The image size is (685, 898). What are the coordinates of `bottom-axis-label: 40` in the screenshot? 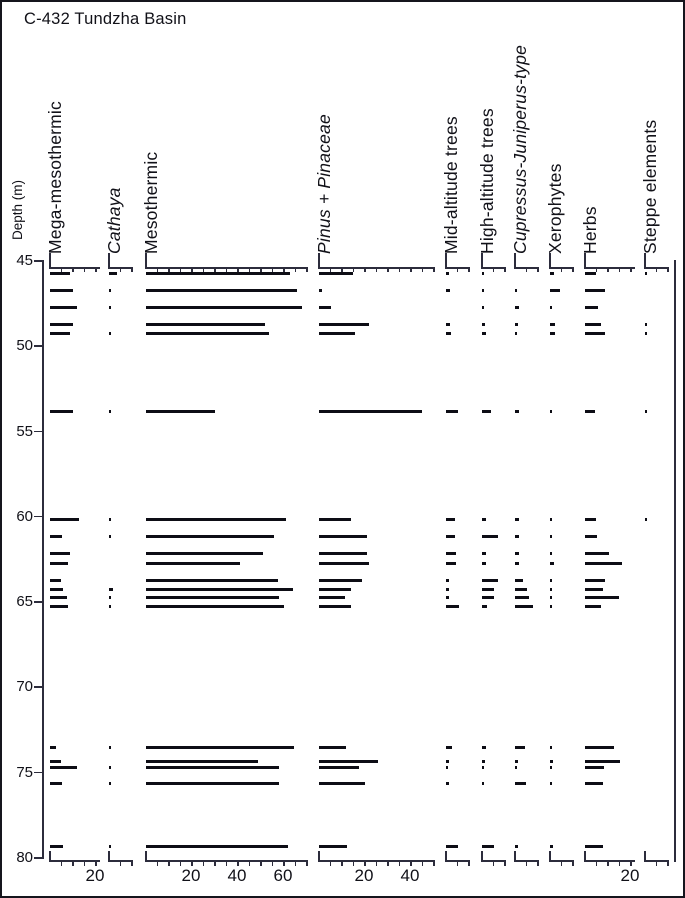 It's located at (237, 875).